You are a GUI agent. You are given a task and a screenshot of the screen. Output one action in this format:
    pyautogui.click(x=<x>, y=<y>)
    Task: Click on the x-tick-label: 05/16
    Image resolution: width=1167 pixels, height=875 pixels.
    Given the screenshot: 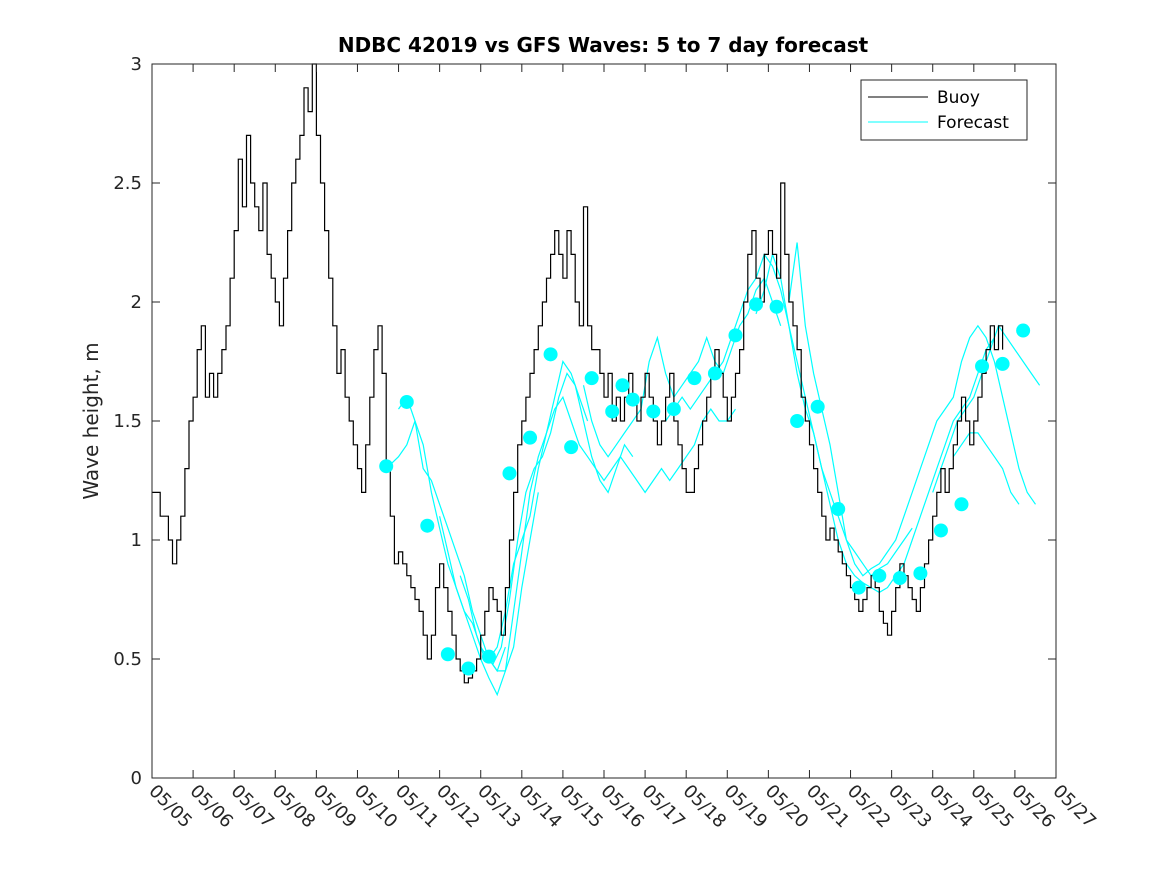 What is the action you would take?
    pyautogui.click(x=622, y=807)
    